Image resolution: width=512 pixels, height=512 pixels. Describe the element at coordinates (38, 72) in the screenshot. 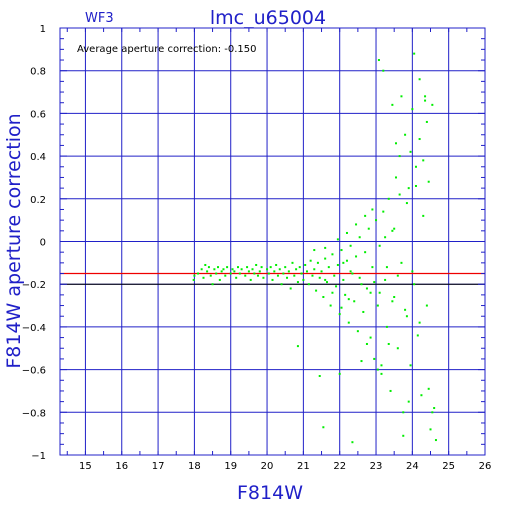

I see `y-tick-label: 0.8` at that location.